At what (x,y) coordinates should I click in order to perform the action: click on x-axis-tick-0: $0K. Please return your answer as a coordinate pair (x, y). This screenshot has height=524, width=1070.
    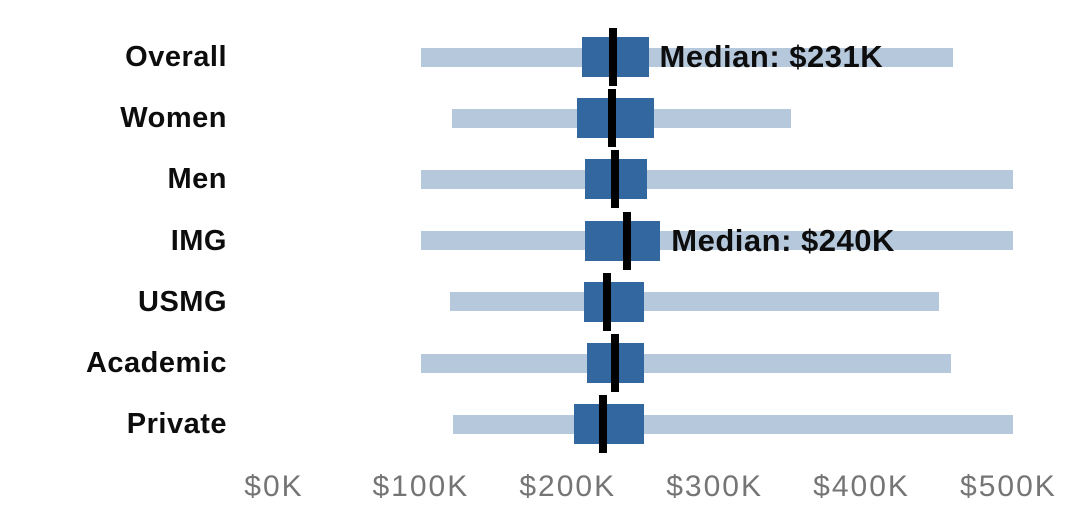
    Looking at the image, I should click on (274, 486).